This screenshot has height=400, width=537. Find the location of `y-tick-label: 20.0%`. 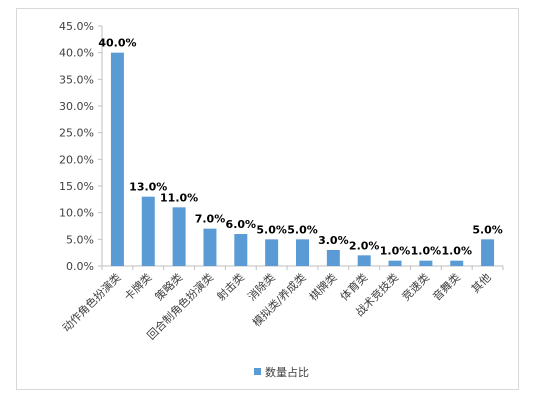

y-tick-label: 20.0% is located at coordinates (76, 159).